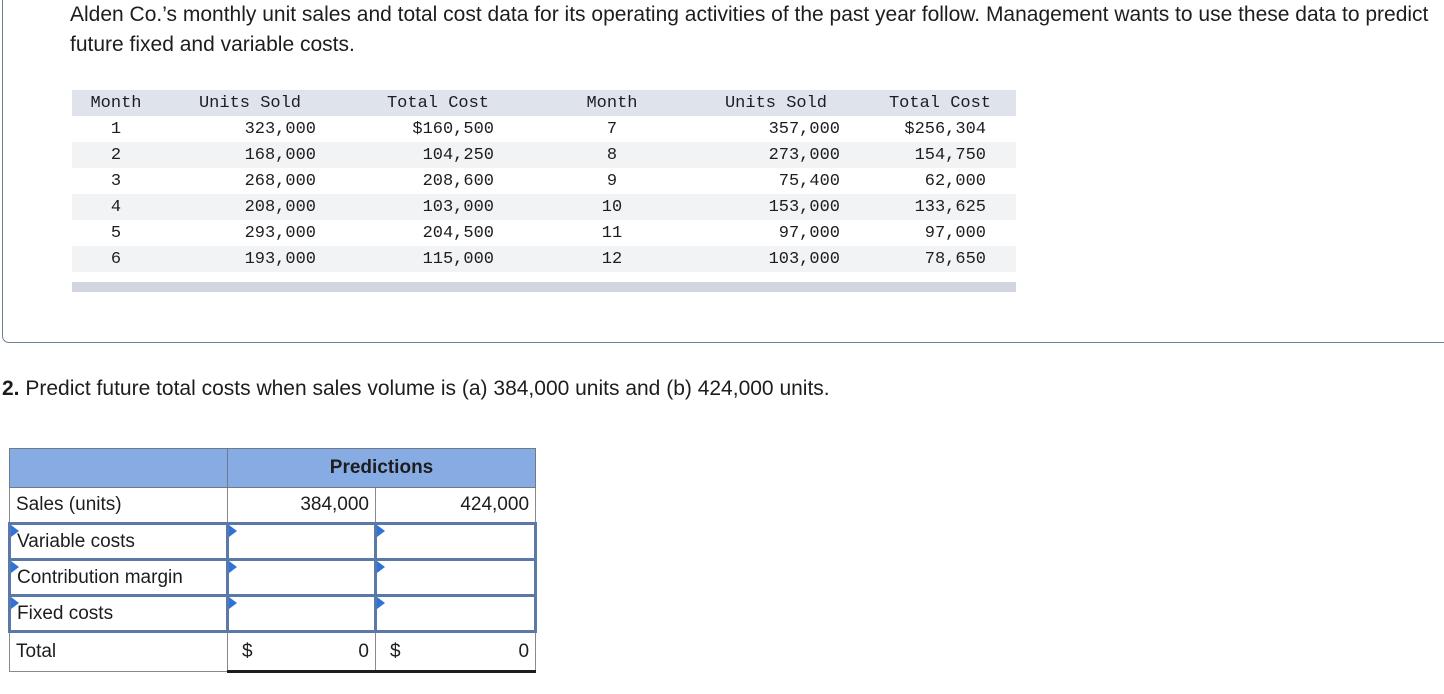  I want to click on fixed-costs-label: Fixed costs, so click(65, 613).